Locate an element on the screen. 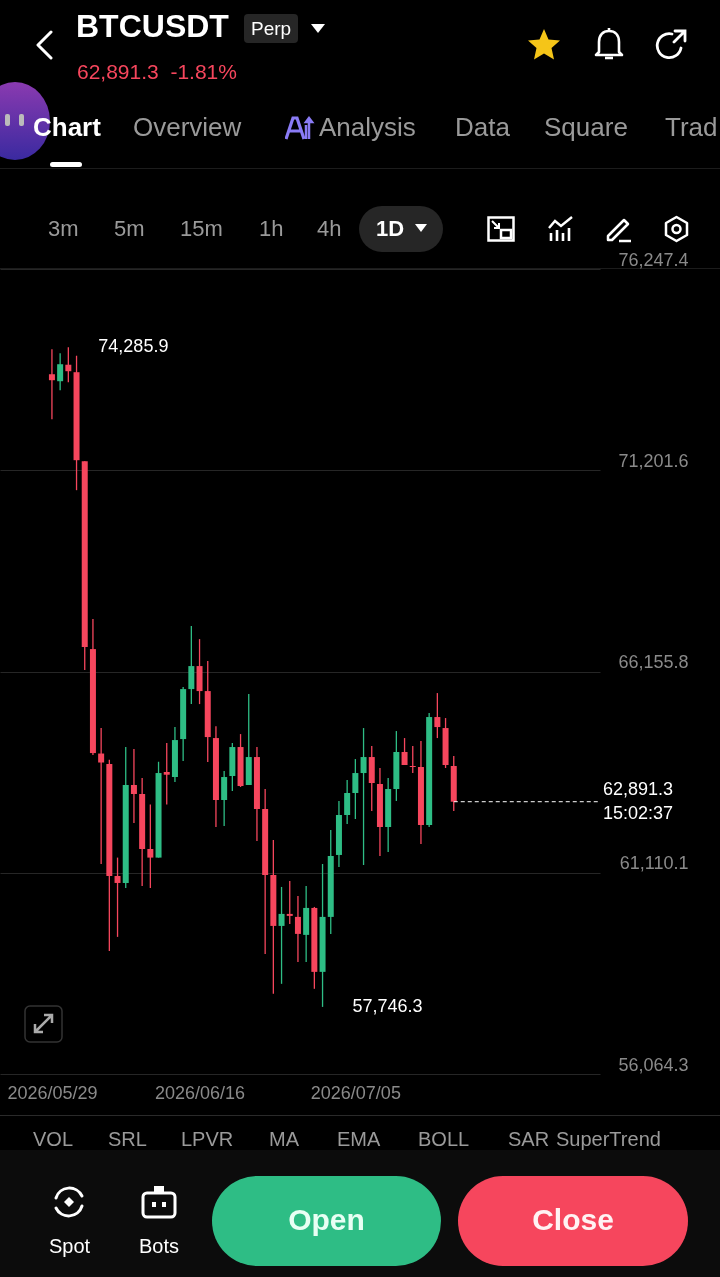 This screenshot has width=720, height=1277. chart-subtitle: 62,891.3 -1.81% is located at coordinates (157, 71).